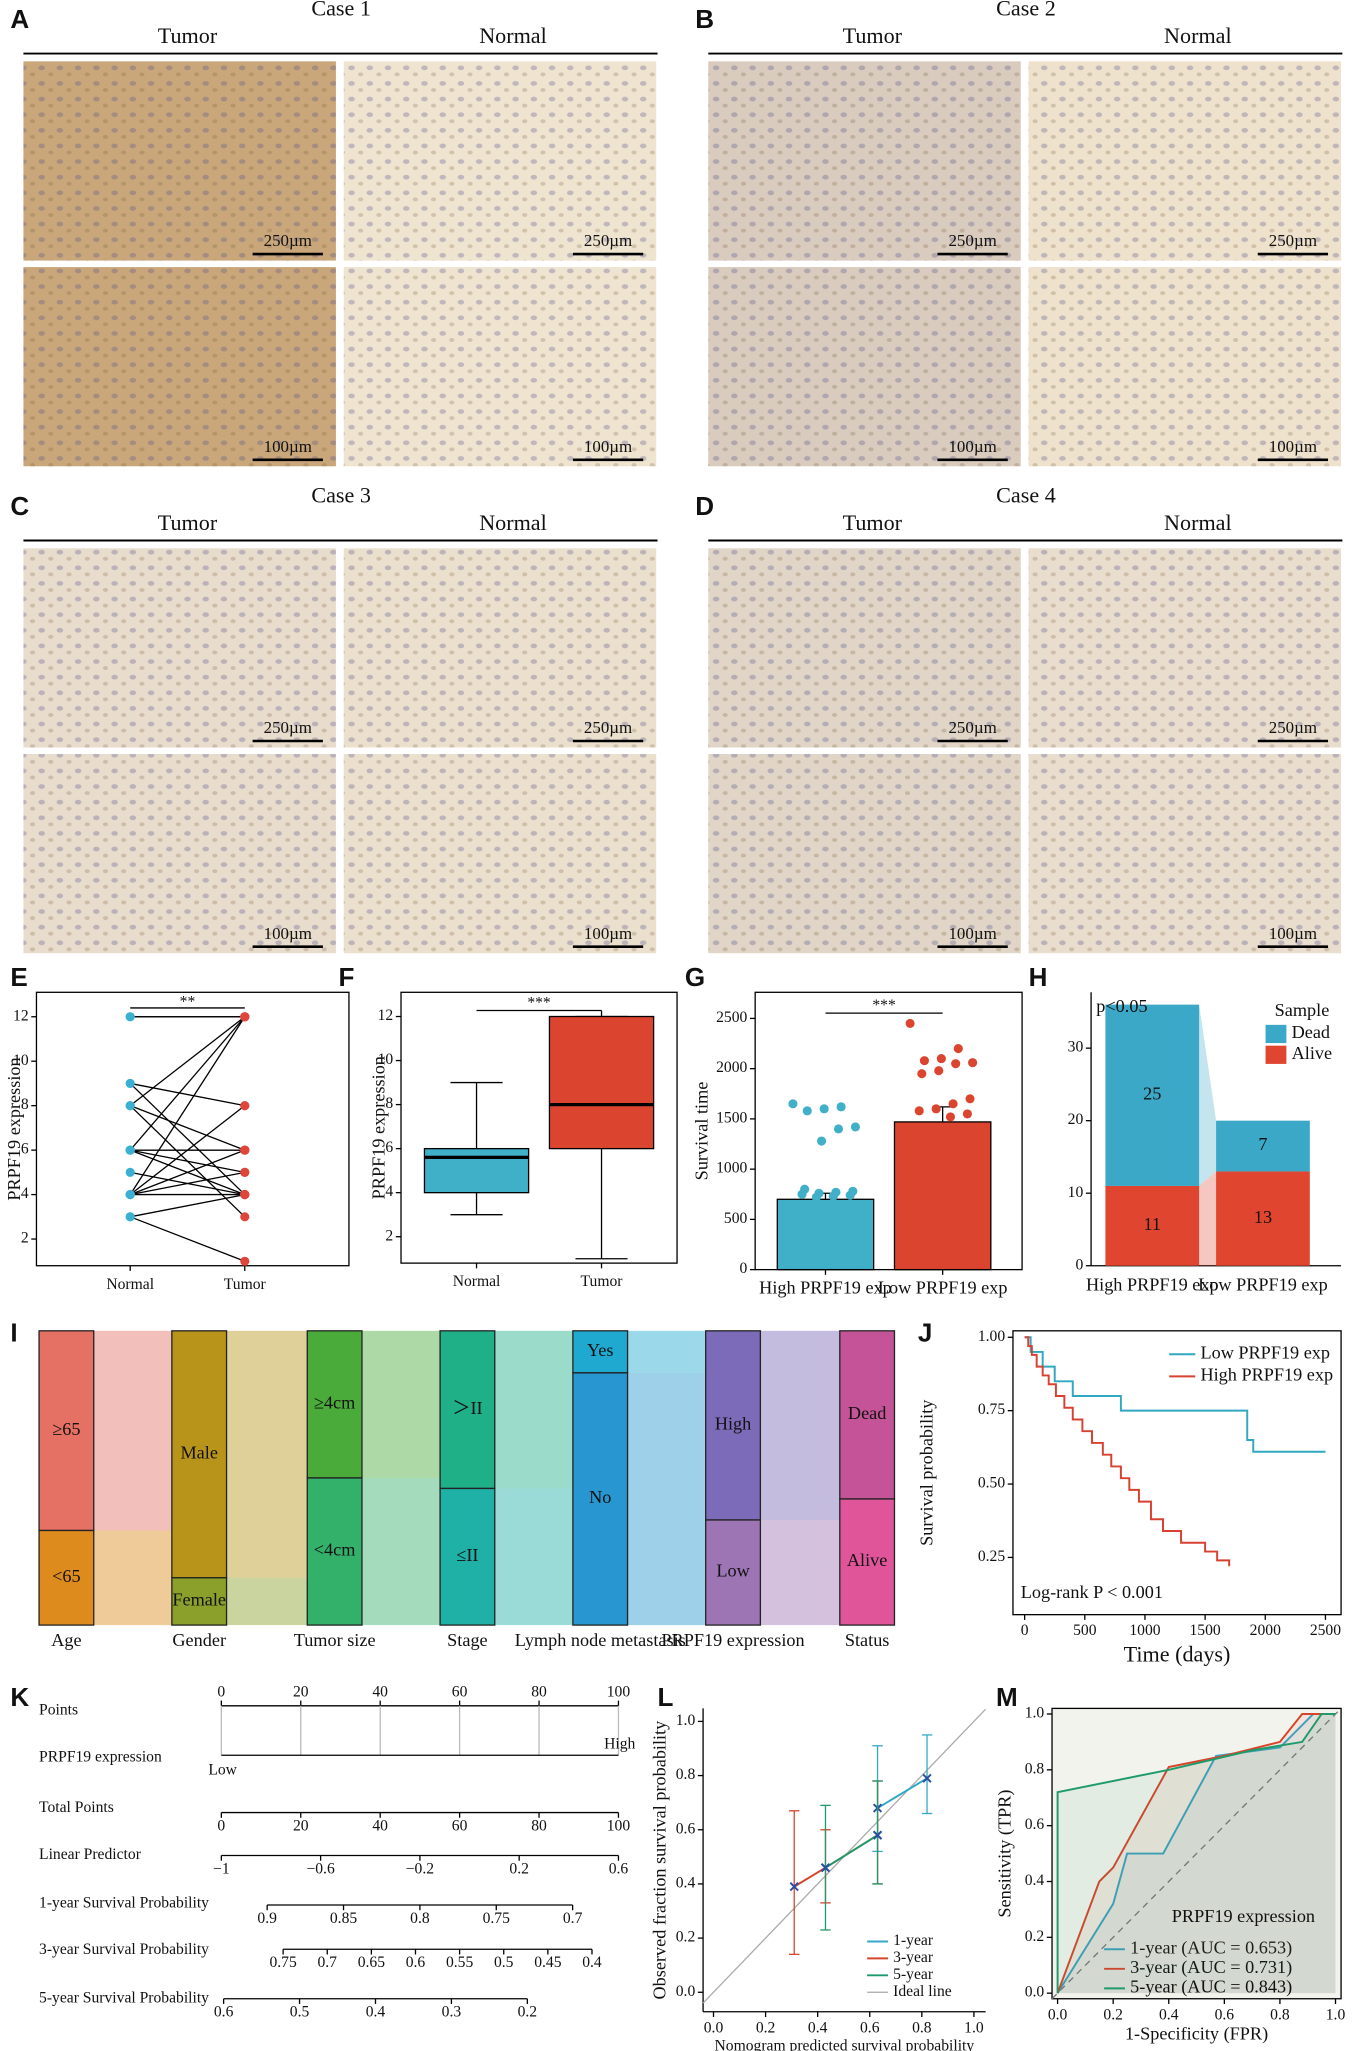  What do you see at coordinates (1007, 1697) in the screenshot?
I see `panel-label: M` at bounding box center [1007, 1697].